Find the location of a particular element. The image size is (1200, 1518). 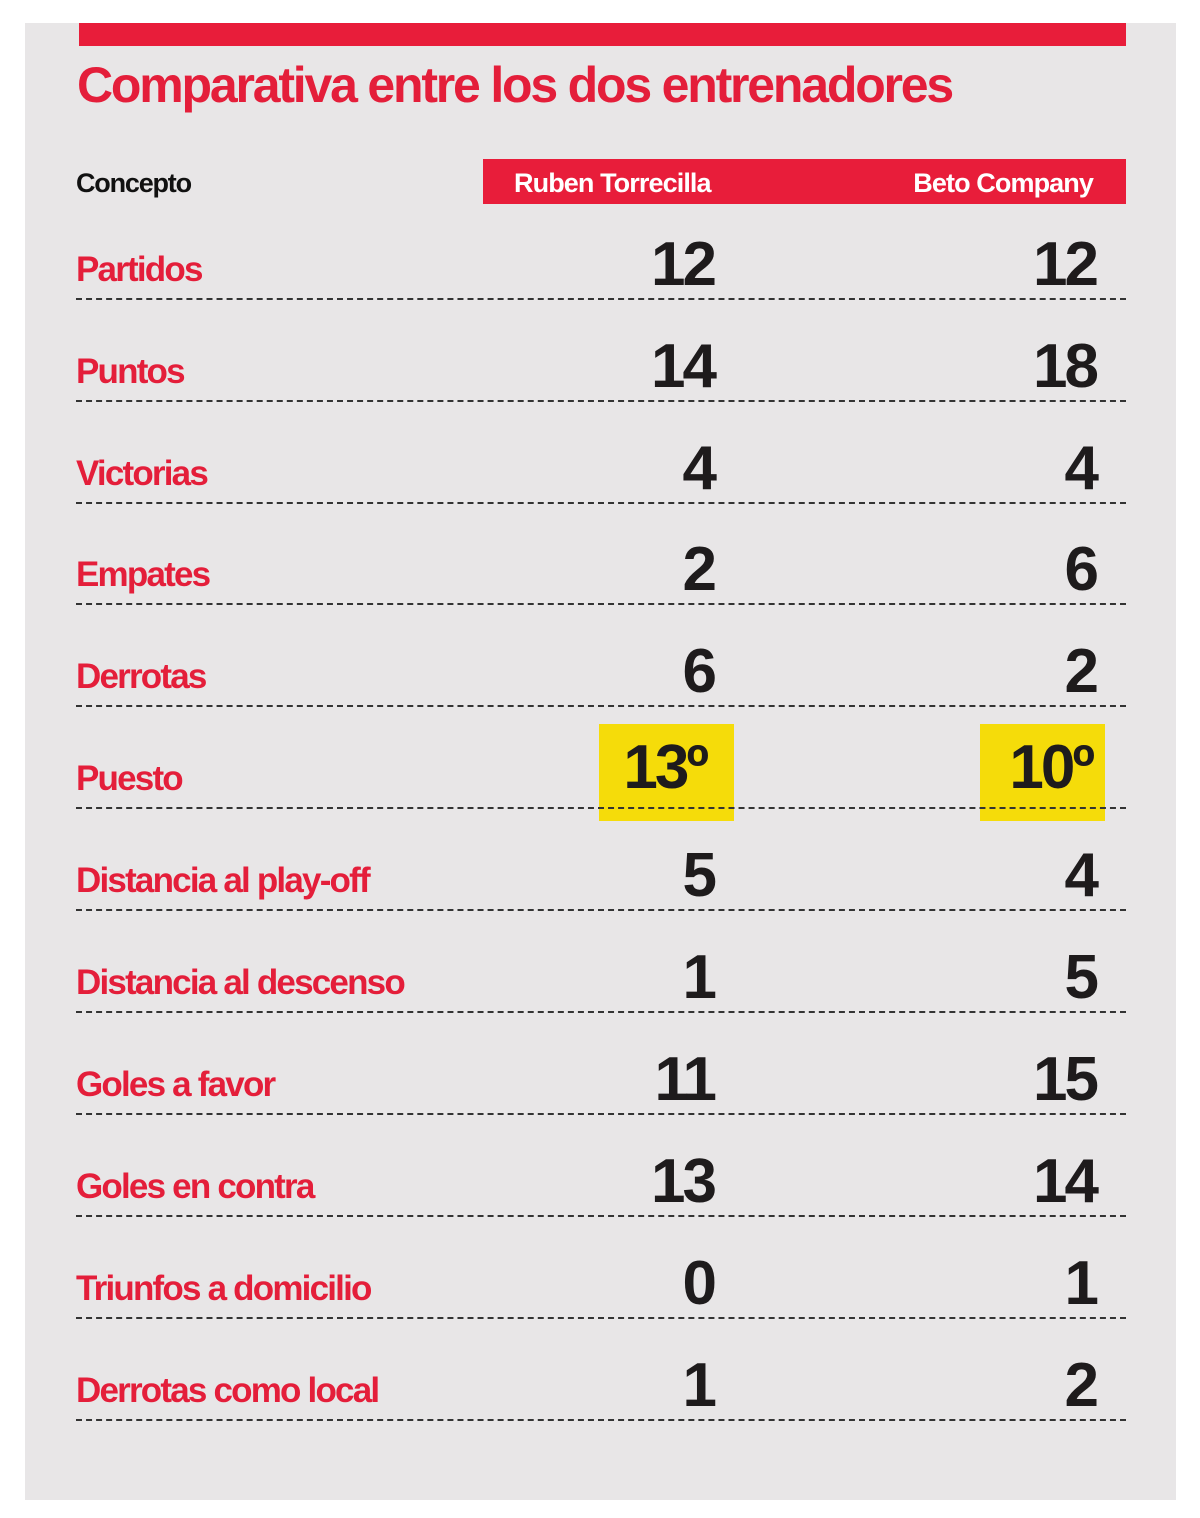

value-company: 14 is located at coordinates (1066, 1181).